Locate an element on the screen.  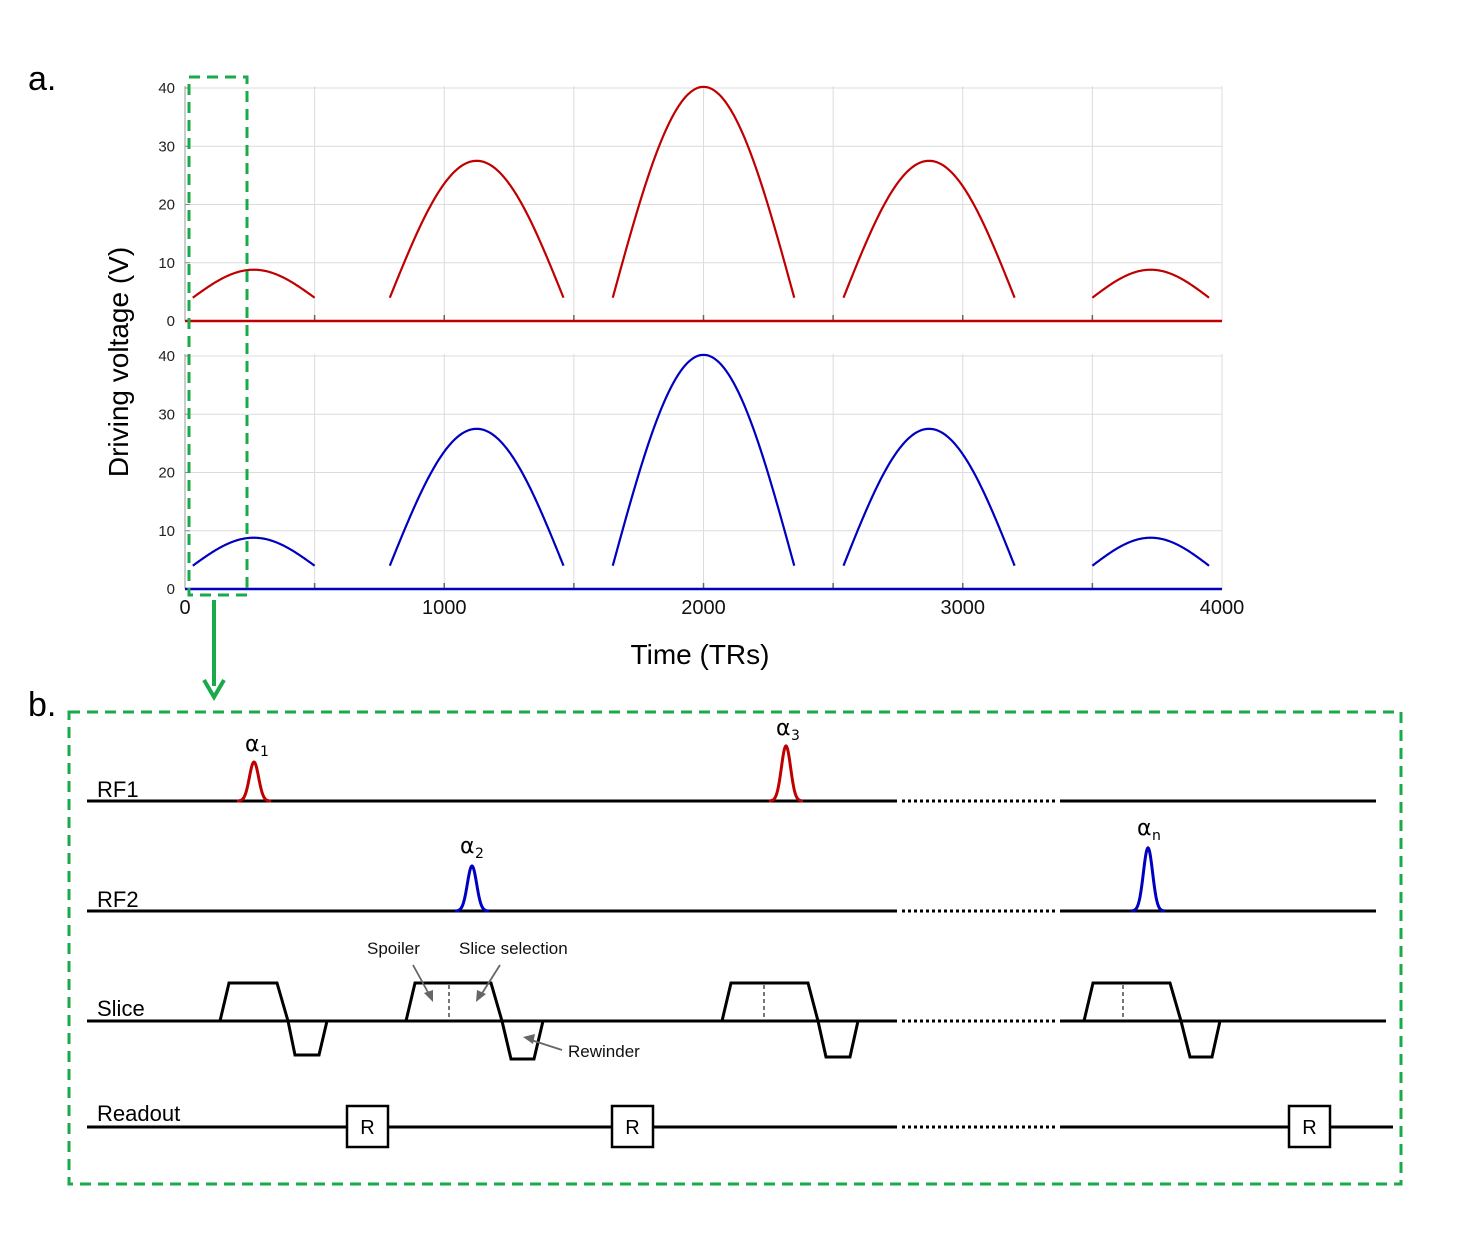
row-label-slice: Slice is located at coordinates (121, 1008).